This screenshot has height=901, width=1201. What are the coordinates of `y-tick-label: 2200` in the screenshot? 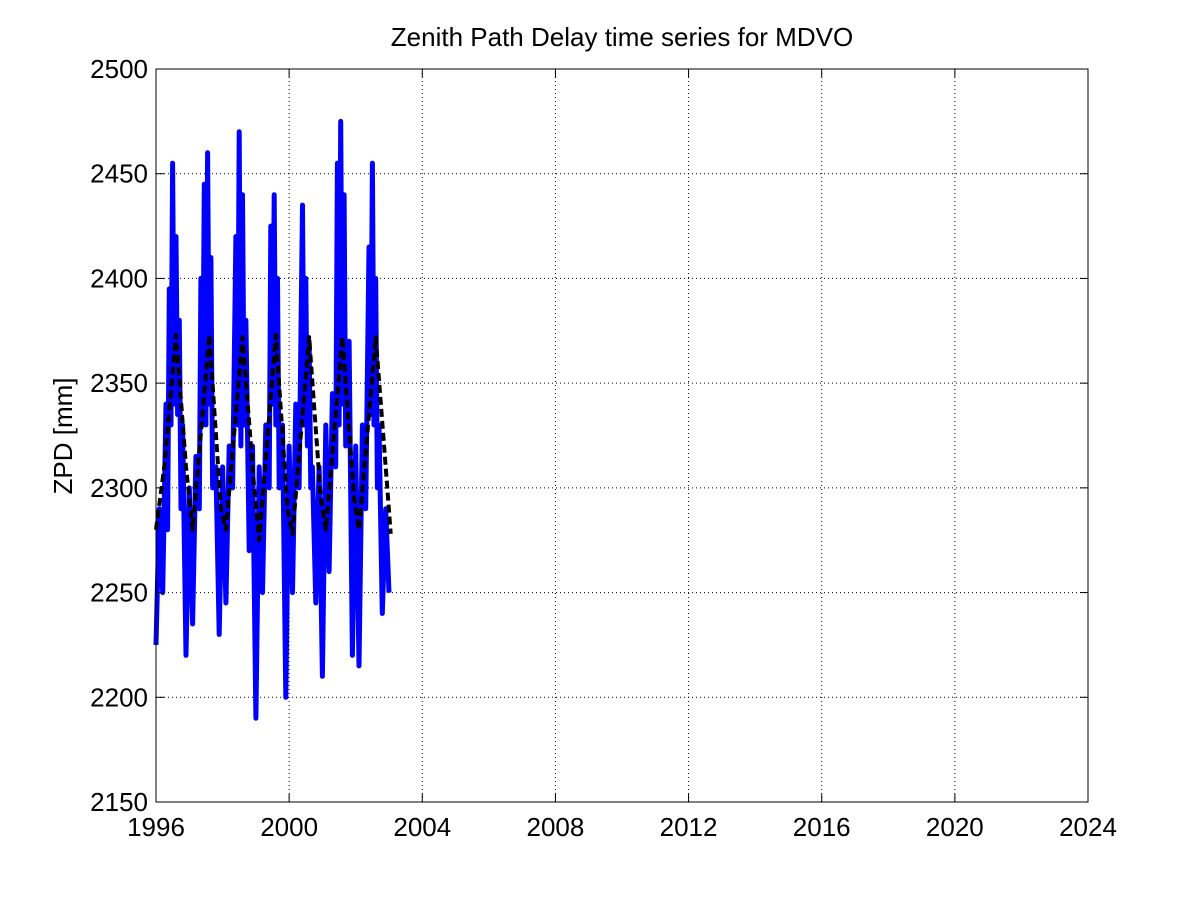 It's located at (119, 697).